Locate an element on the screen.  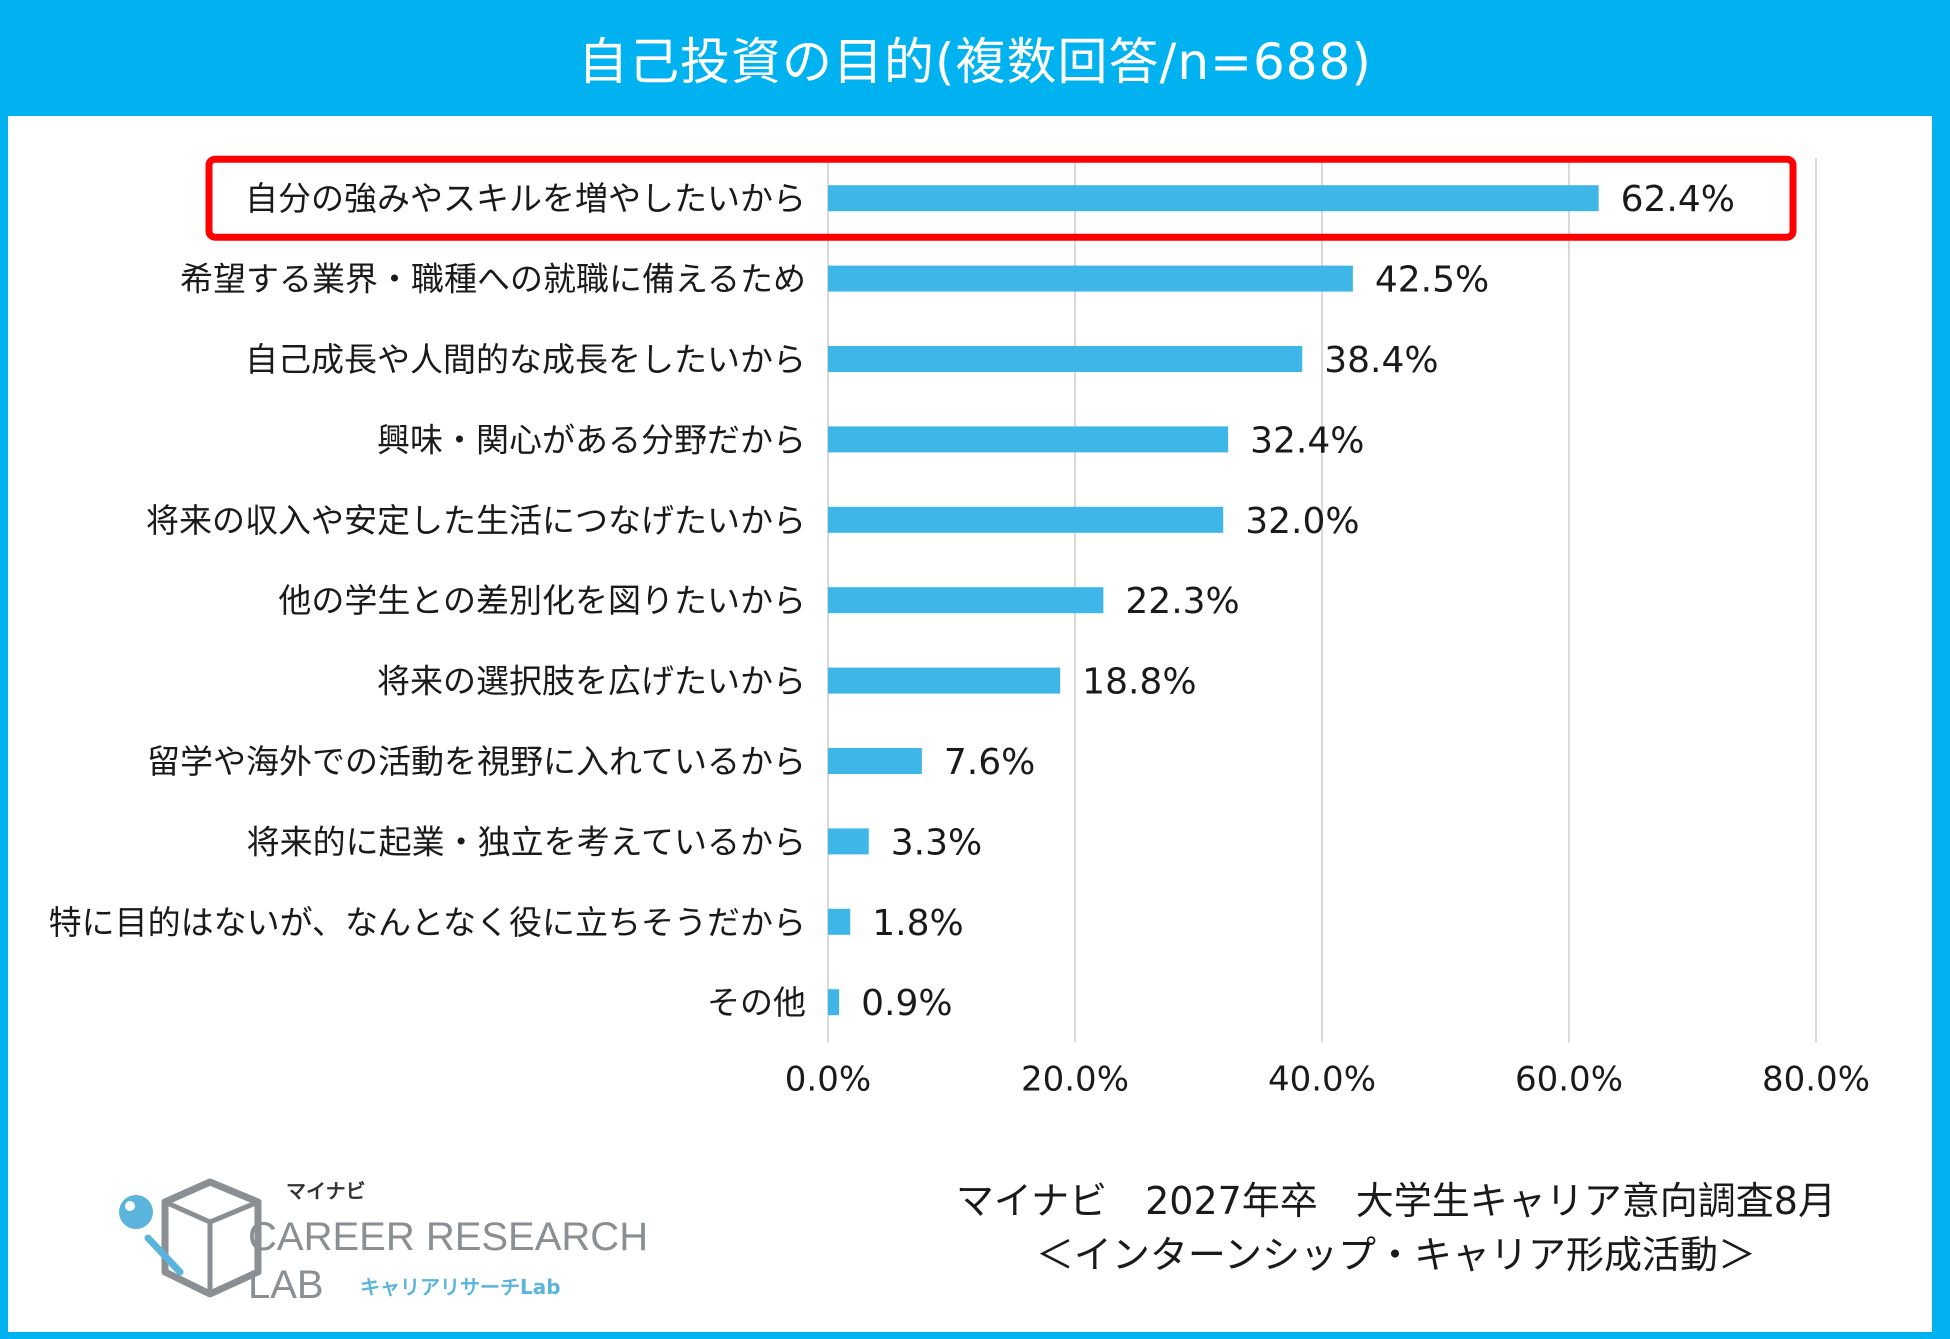
x-tick-label: 20.0% is located at coordinates (1075, 1077).